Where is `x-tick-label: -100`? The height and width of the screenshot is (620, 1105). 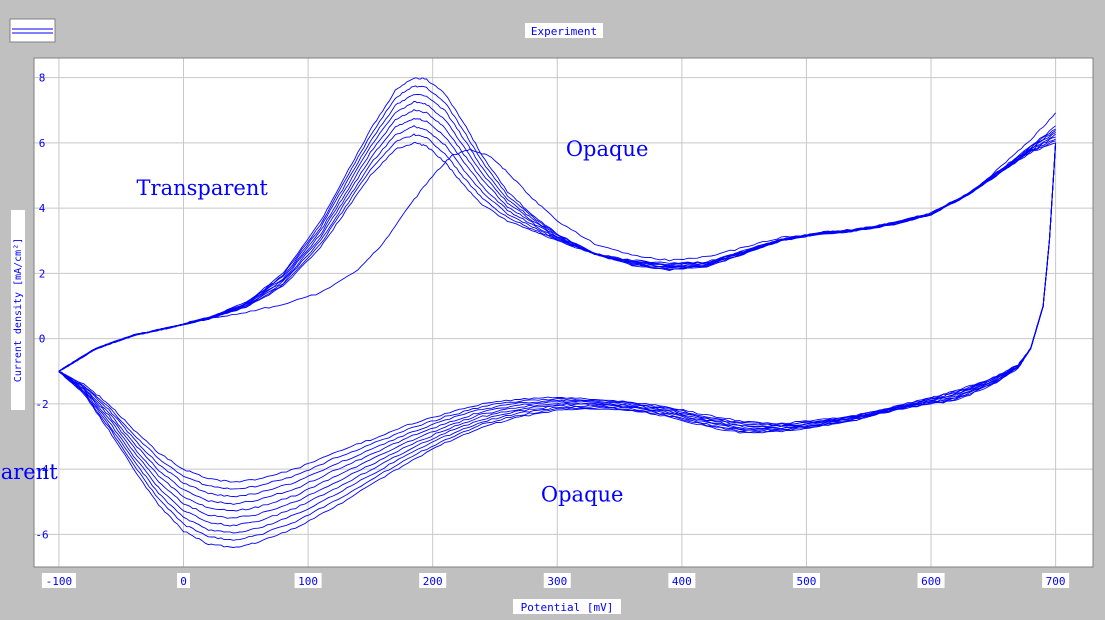
x-tick-label: -100 is located at coordinates (59, 581).